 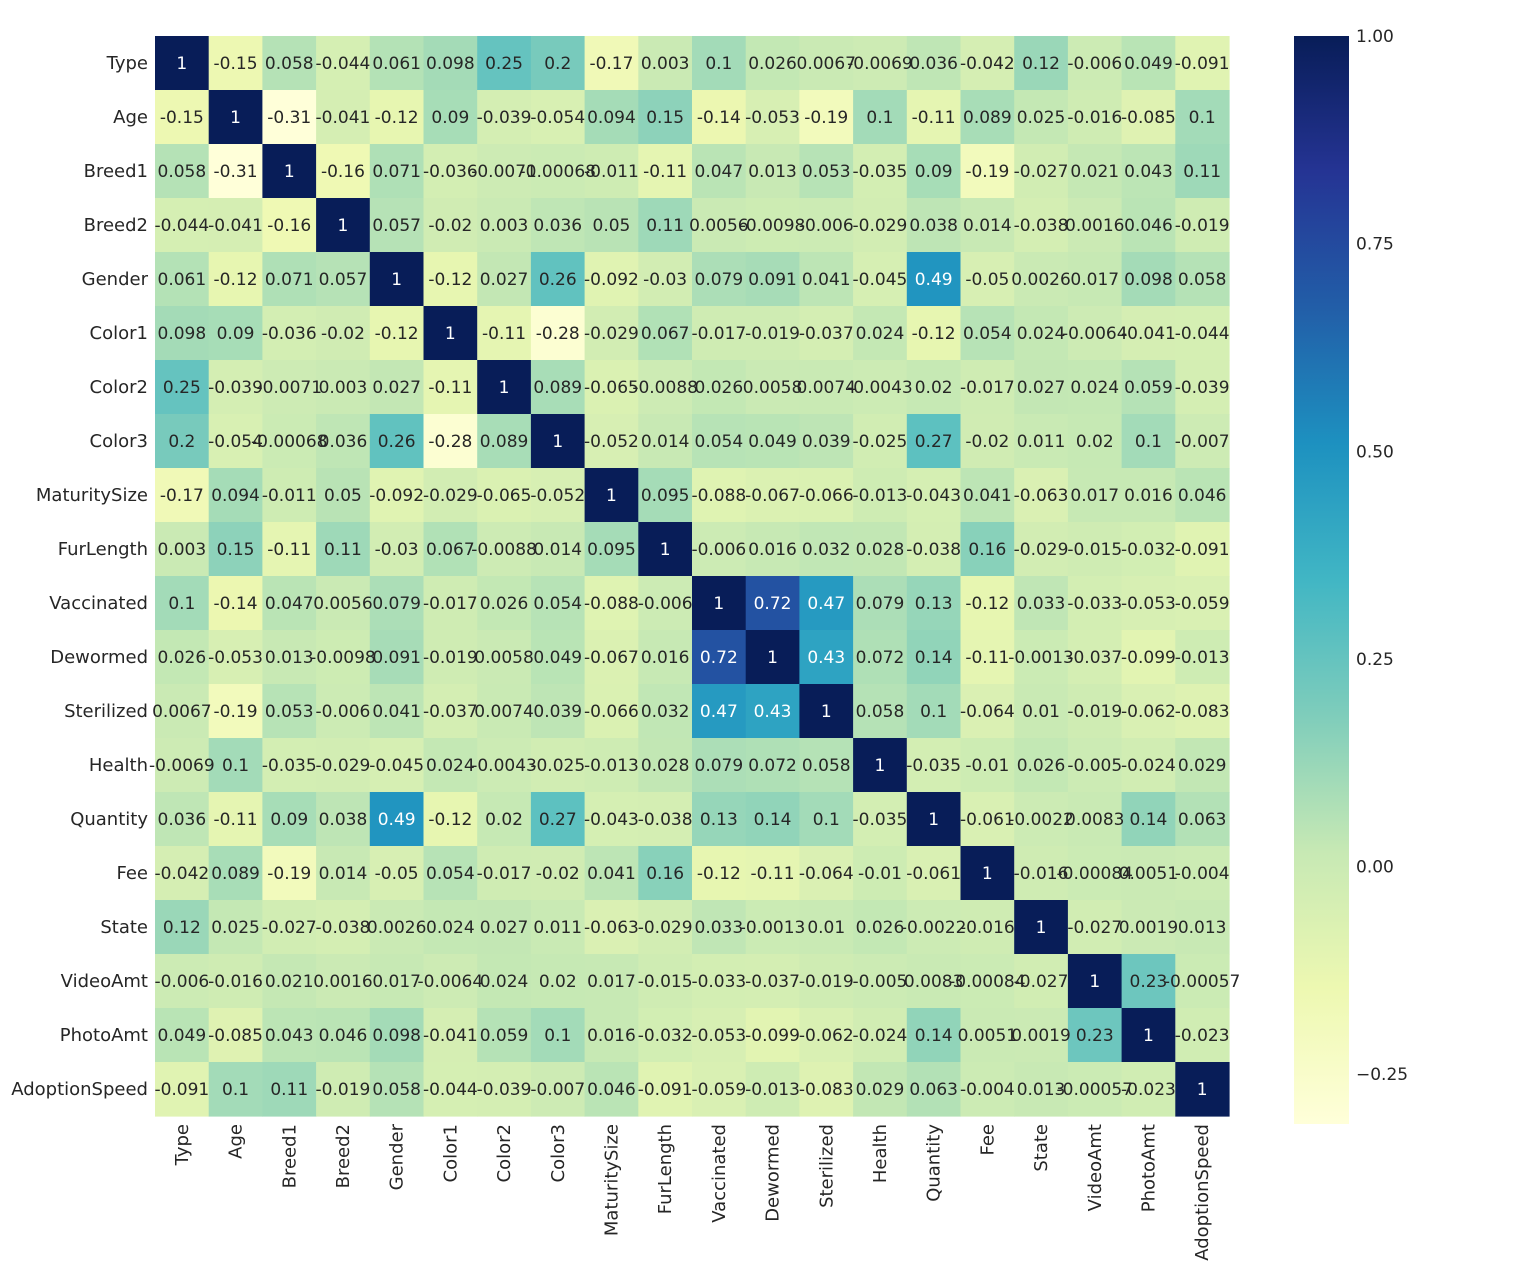 What do you see at coordinates (503, 712) in the screenshot?
I see `cell-annotation: 0.0074` at bounding box center [503, 712].